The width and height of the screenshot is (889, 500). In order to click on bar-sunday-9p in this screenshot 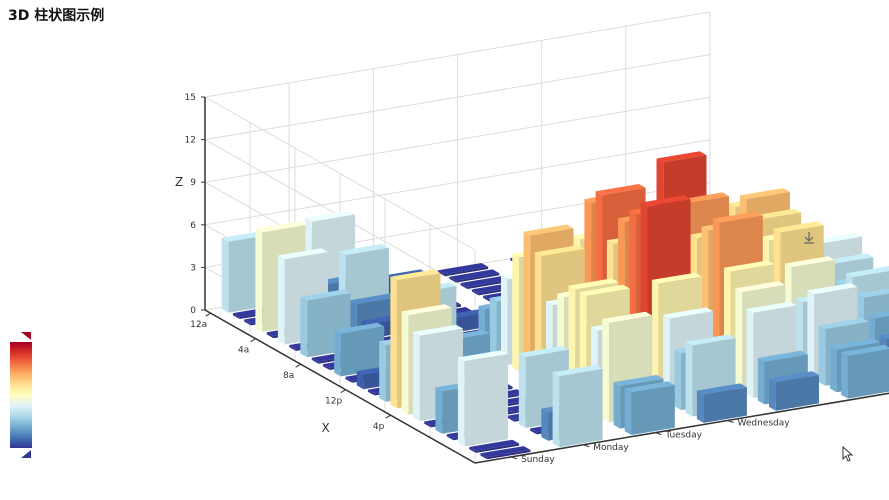, I will do `click(482, 398)`.